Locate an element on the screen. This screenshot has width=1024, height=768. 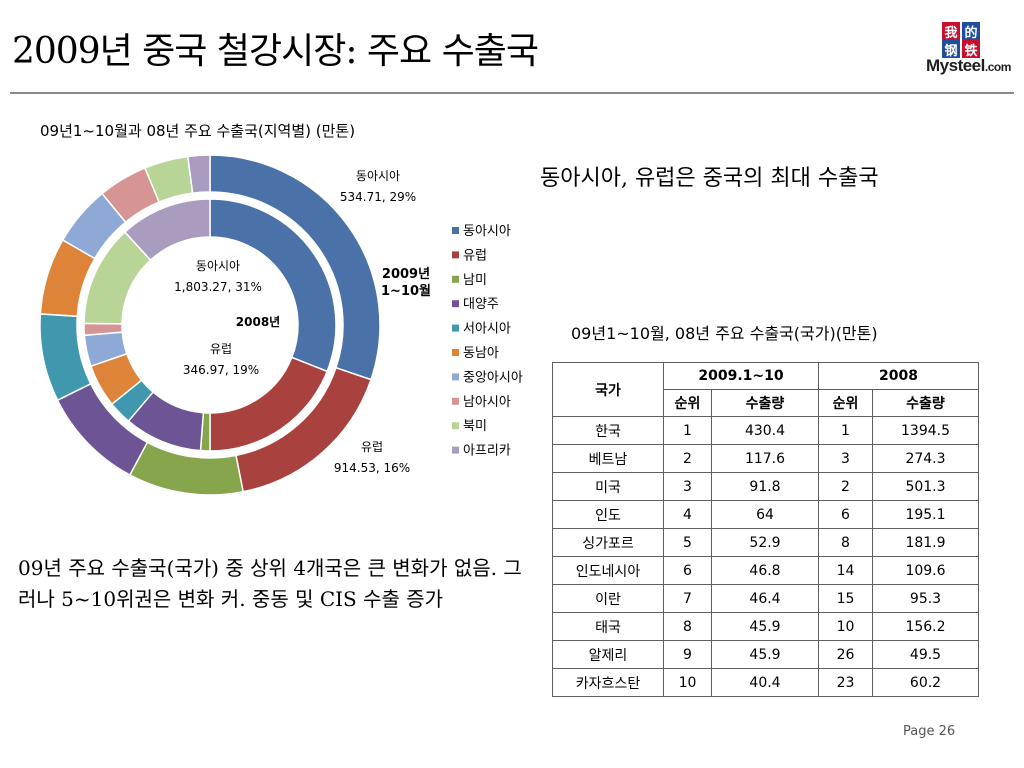
country-cell: 이란 is located at coordinates (608, 598).